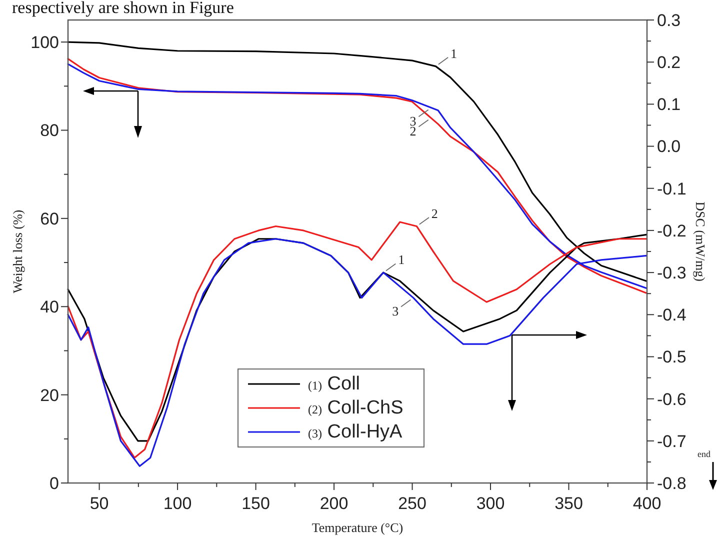  Describe the element at coordinates (49, 395) in the screenshot. I see `y-tick-label: 20` at that location.